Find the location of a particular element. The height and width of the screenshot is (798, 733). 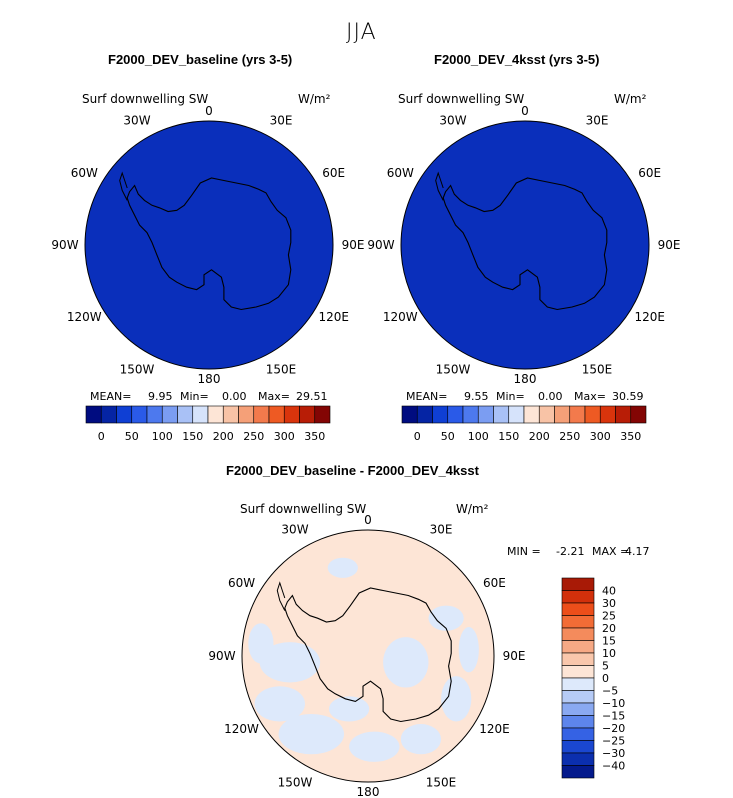

panel1-map-disc is located at coordinates (209, 245).